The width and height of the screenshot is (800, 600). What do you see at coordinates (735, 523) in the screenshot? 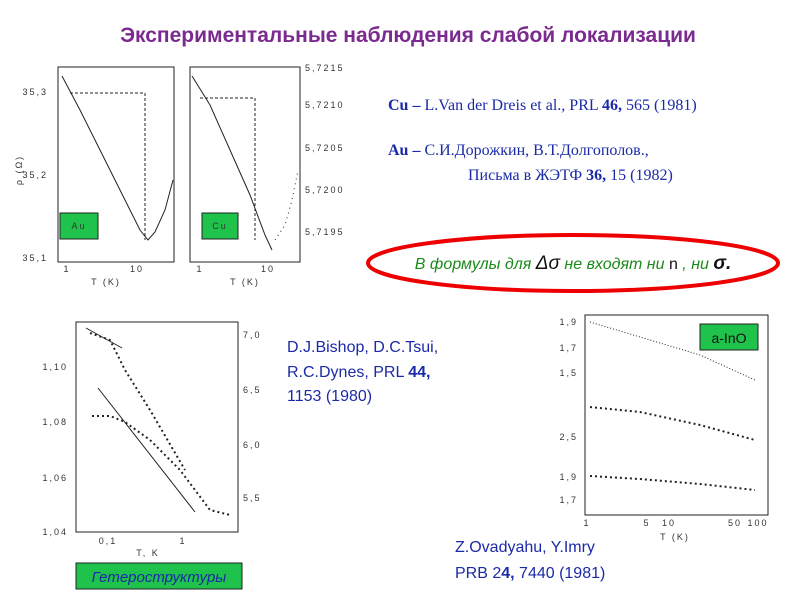
I see `tick: 50` at bounding box center [735, 523].